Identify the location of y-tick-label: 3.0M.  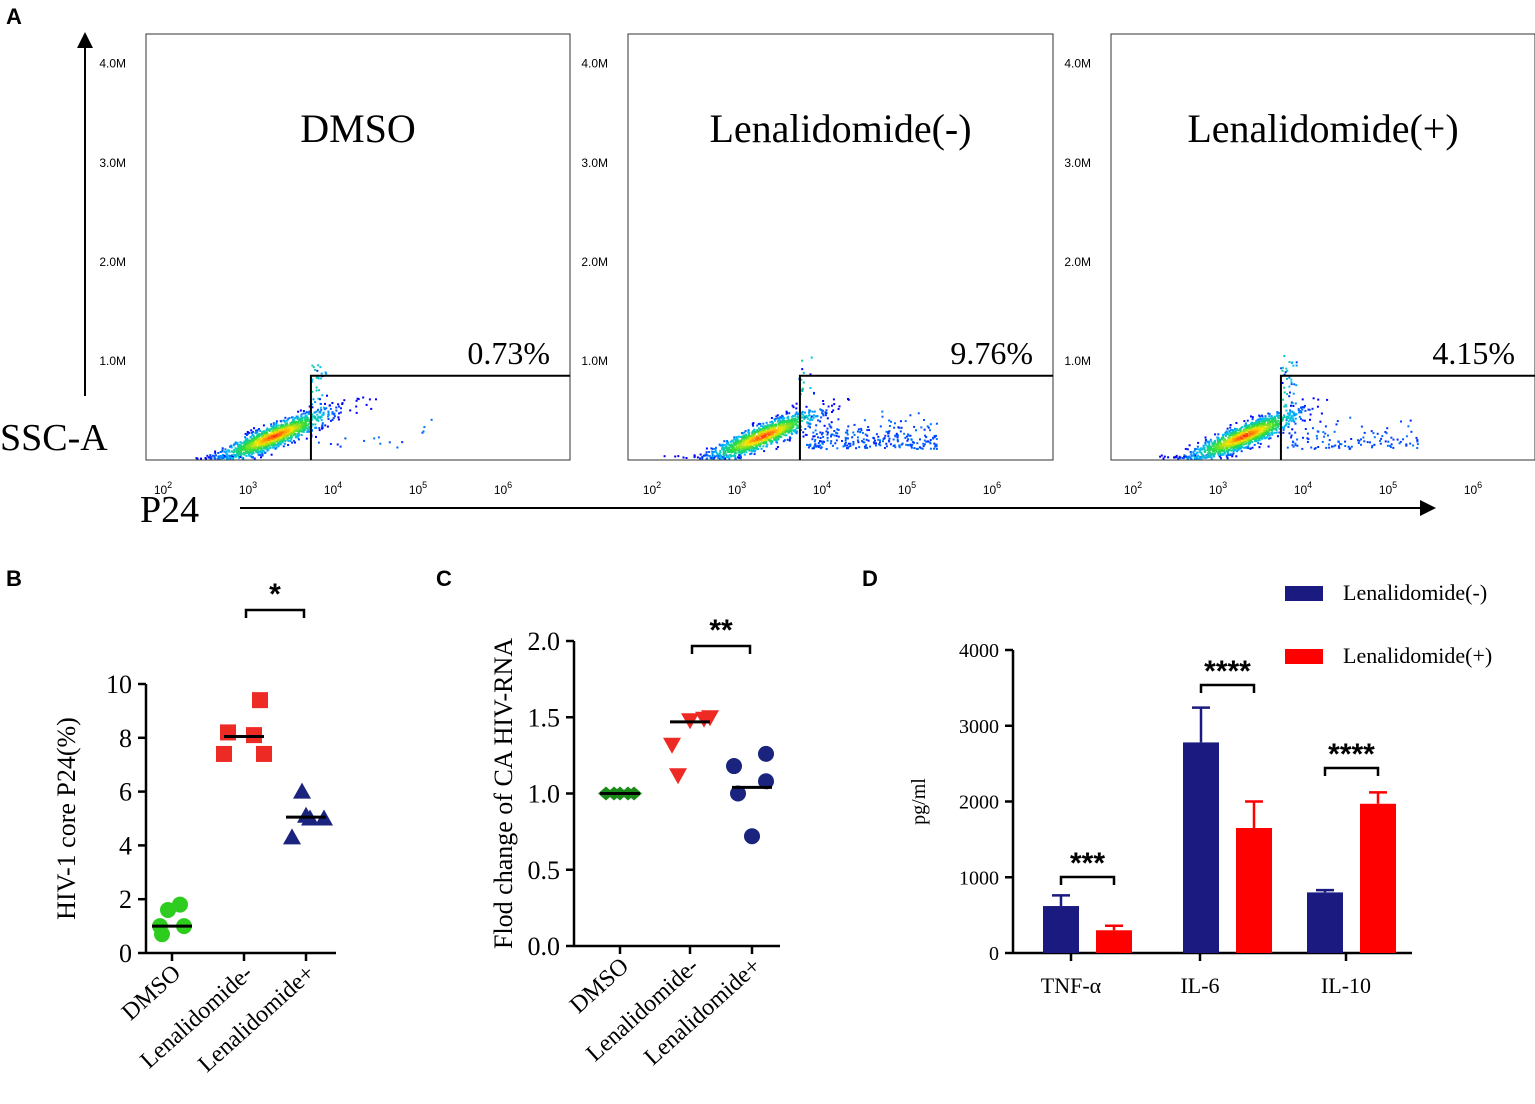
(112, 163).